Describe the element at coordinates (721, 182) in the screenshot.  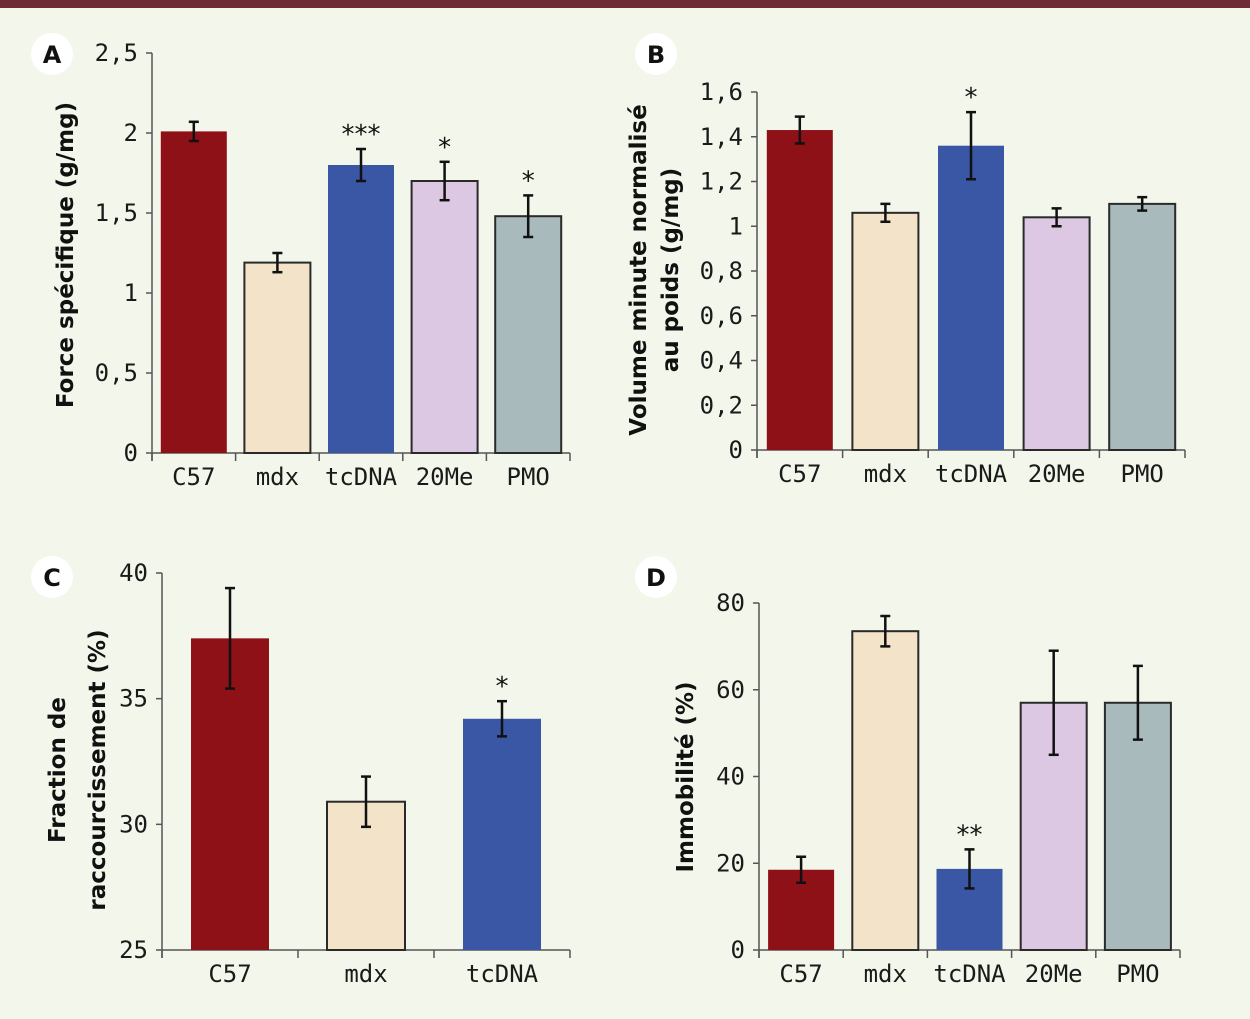
I see `y-tick-label: 1,2` at that location.